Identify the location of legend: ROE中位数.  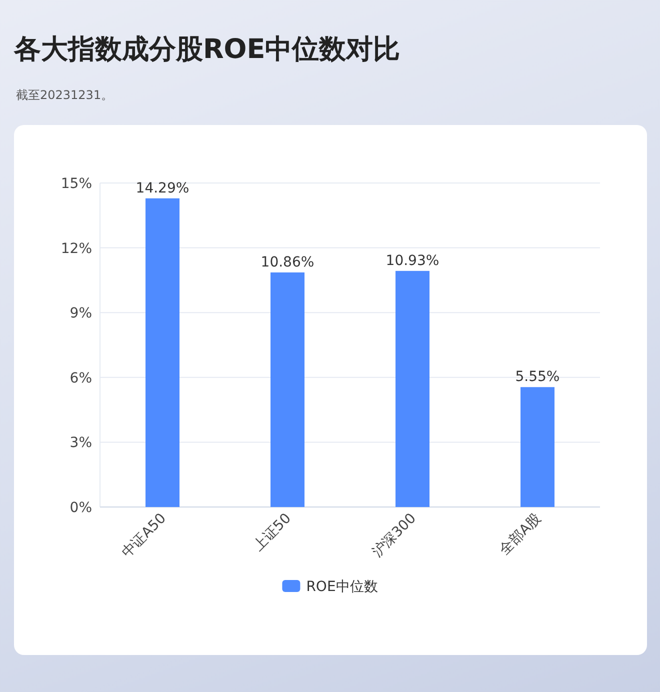
(330, 587).